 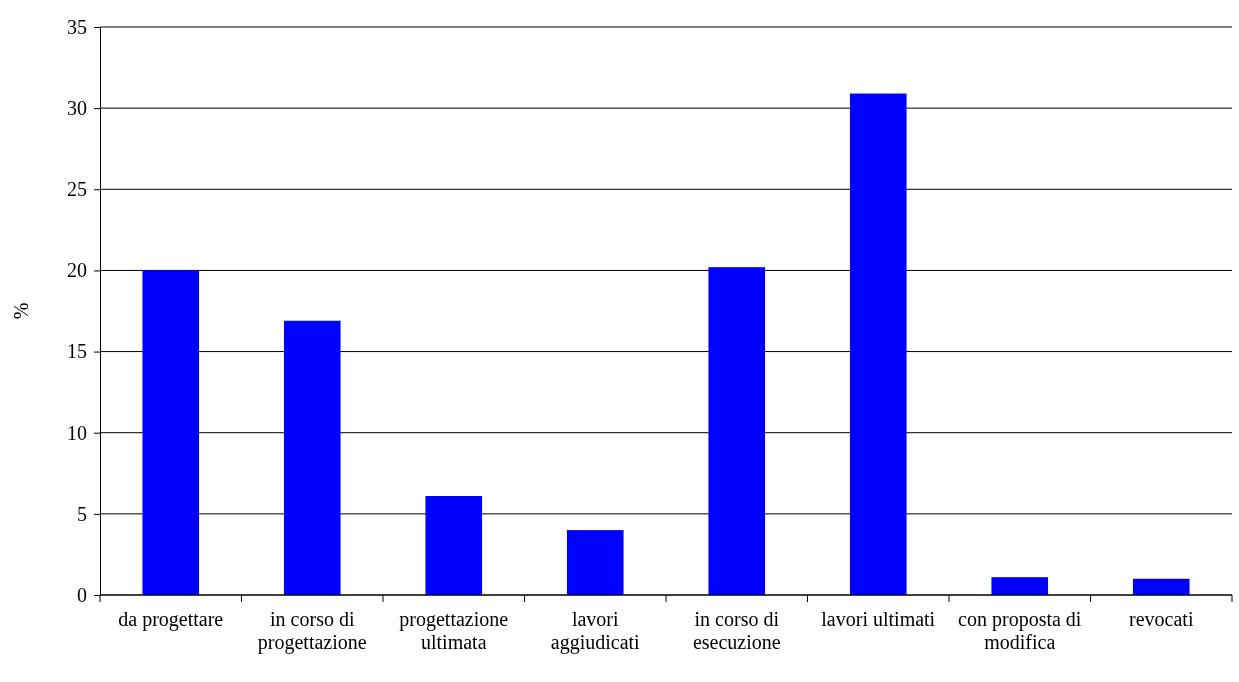 I want to click on y-tick-label: 25, so click(x=77, y=189).